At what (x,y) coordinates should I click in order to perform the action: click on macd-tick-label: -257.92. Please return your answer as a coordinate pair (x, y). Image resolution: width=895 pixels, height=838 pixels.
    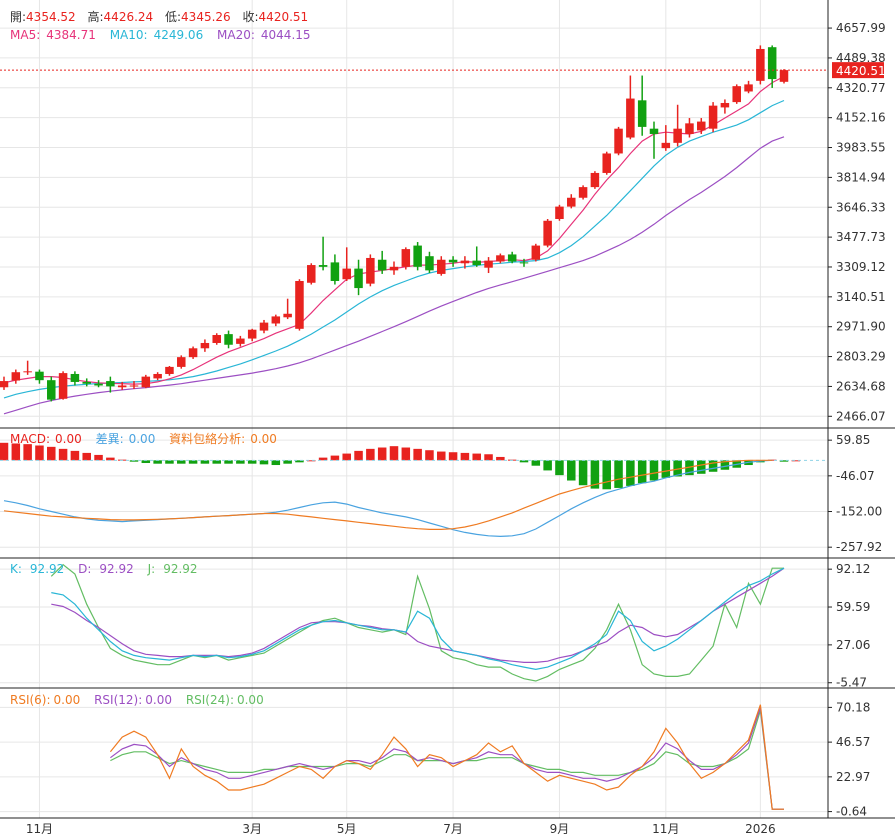
    Looking at the image, I should click on (859, 547).